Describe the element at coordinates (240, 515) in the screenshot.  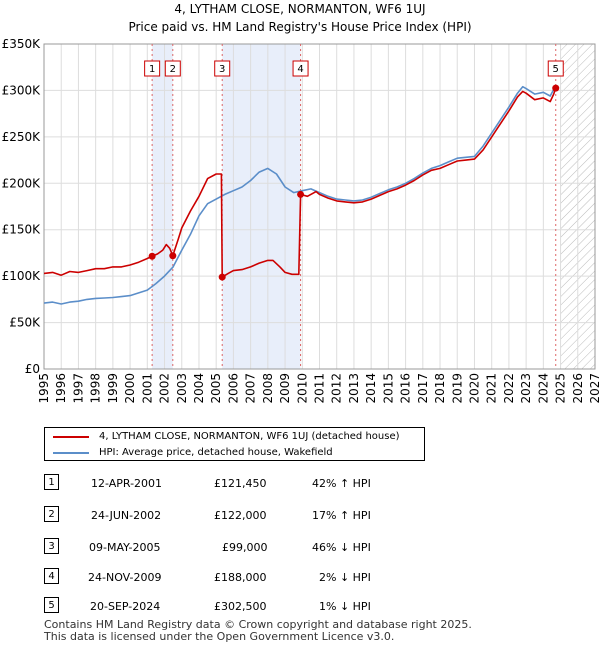
I see `row-price: £122,000` at that location.